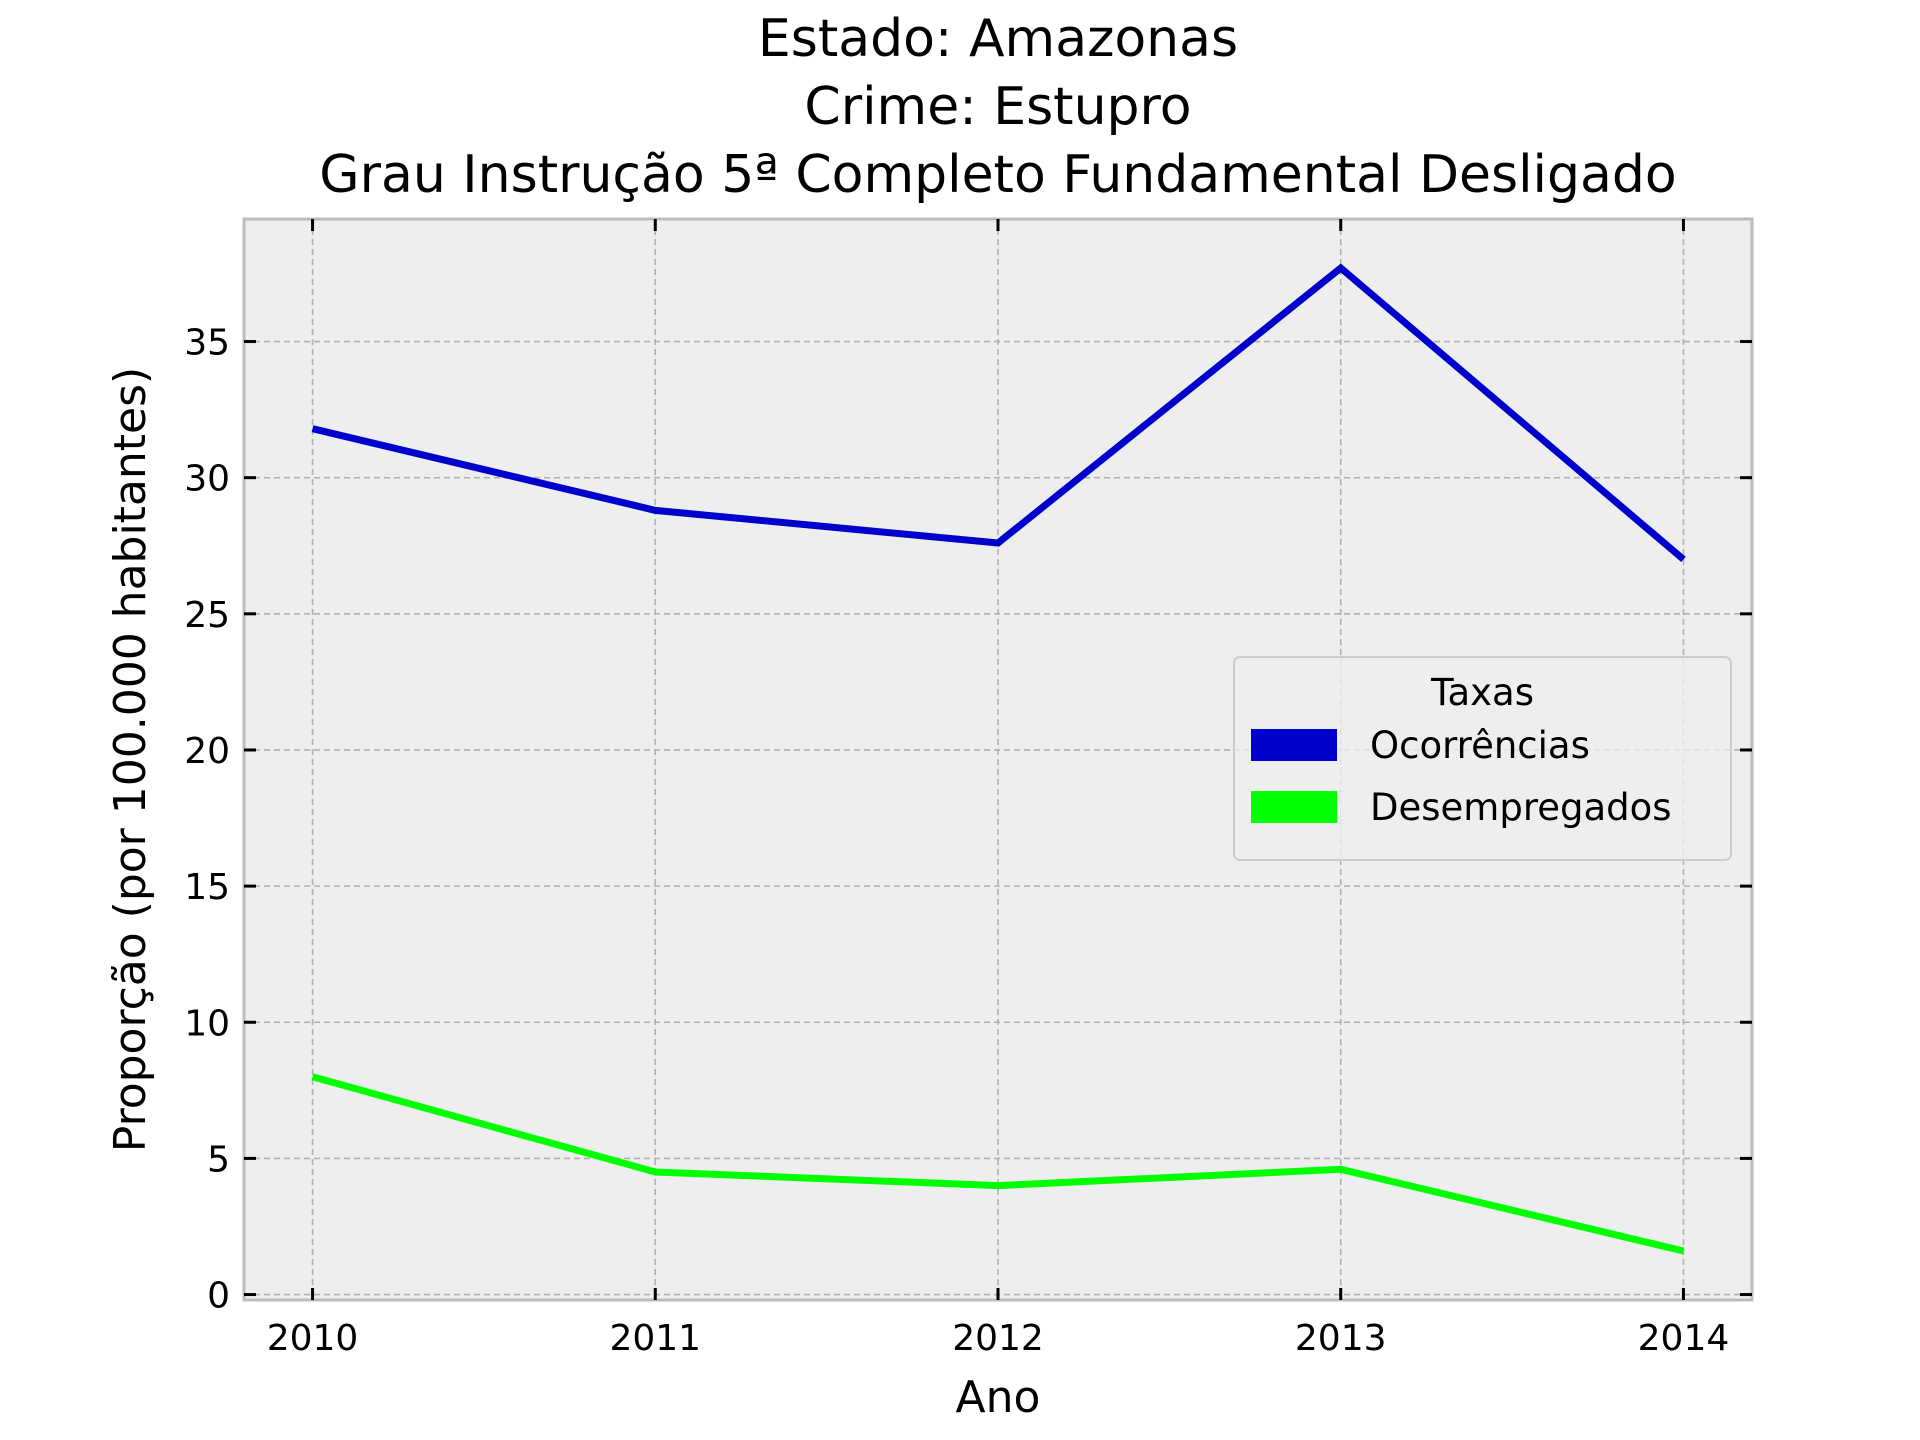  What do you see at coordinates (130, 759) in the screenshot?
I see `y-axis-label: Proporção (por 100.000 habitantes)` at bounding box center [130, 759].